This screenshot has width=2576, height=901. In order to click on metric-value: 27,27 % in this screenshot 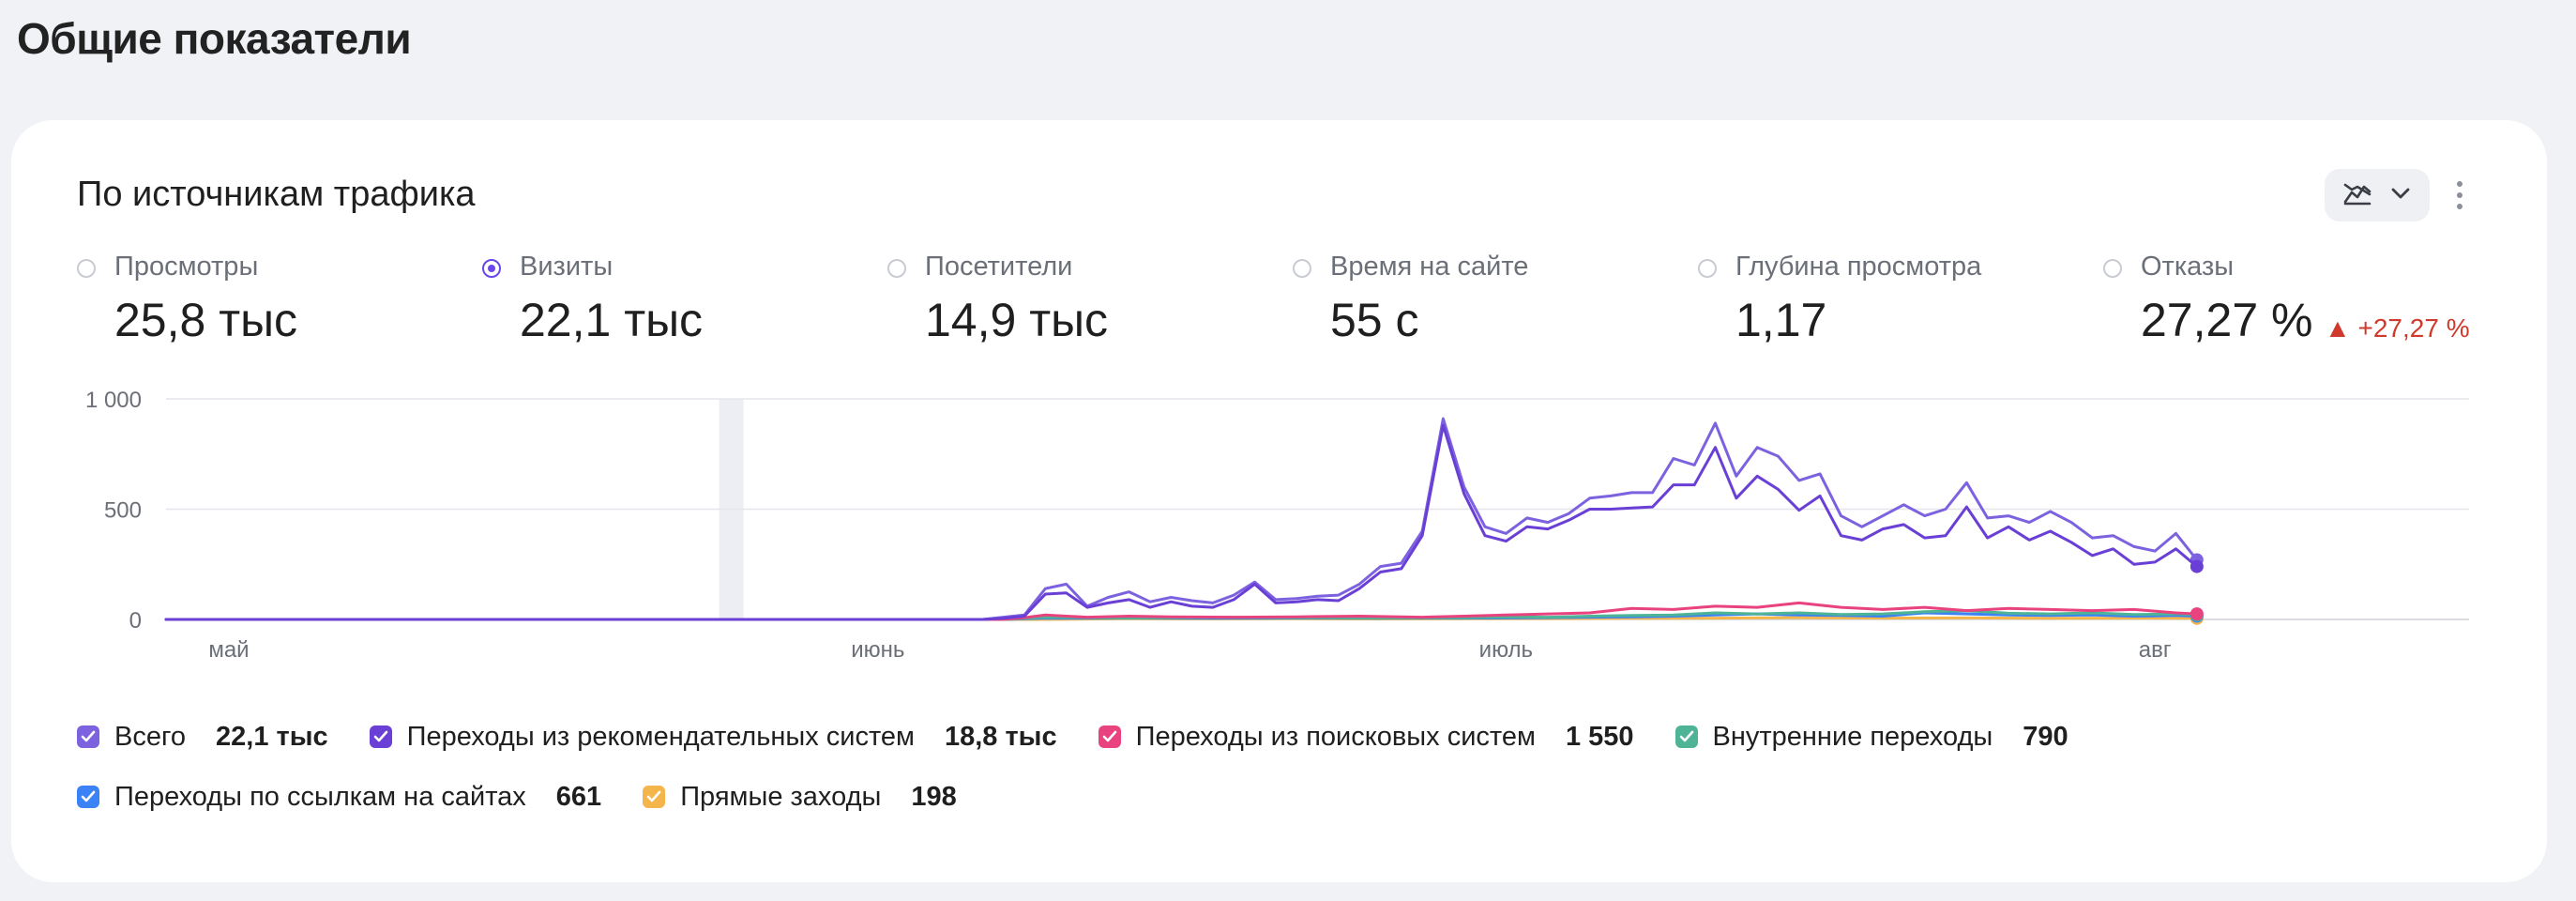, I will do `click(2227, 320)`.